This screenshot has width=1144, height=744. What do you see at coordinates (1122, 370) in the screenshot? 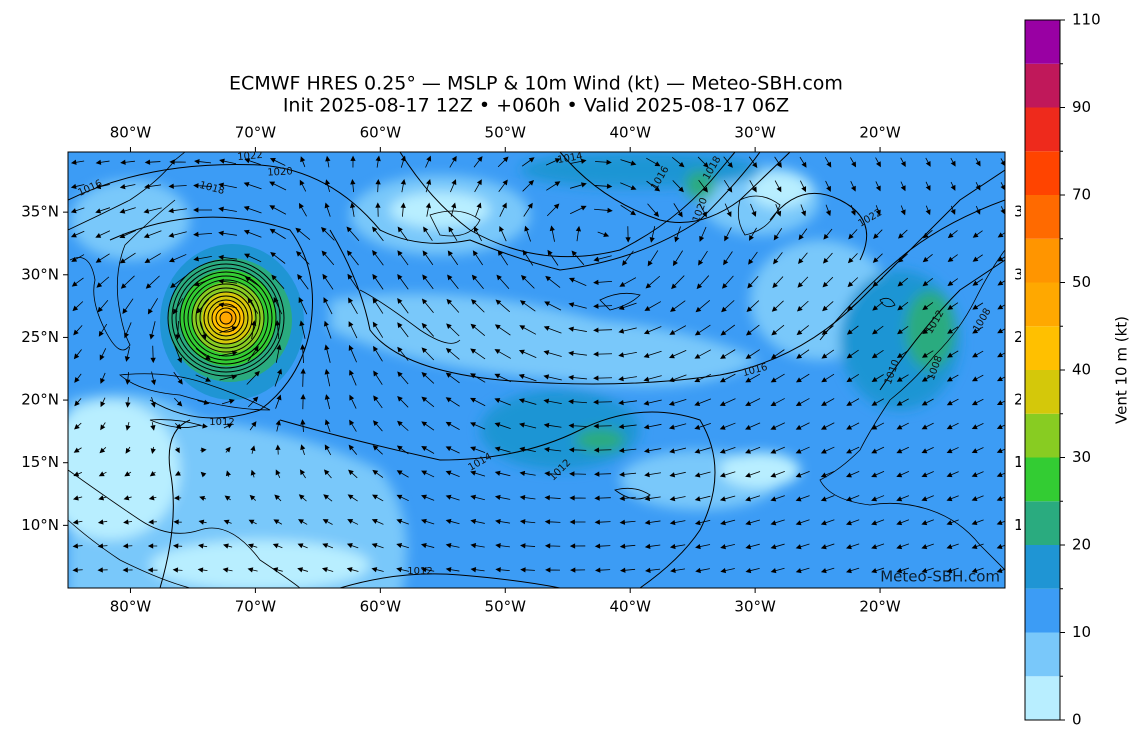
I see `colorbar-label: Vent 10 m (kt)` at bounding box center [1122, 370].